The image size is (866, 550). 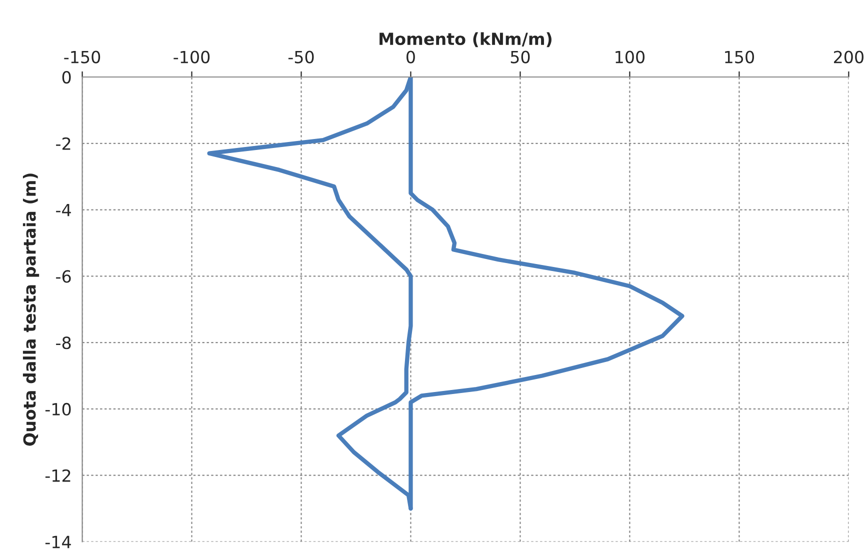 What do you see at coordinates (410, 57) in the screenshot?
I see `x-tick-label: 0` at bounding box center [410, 57].